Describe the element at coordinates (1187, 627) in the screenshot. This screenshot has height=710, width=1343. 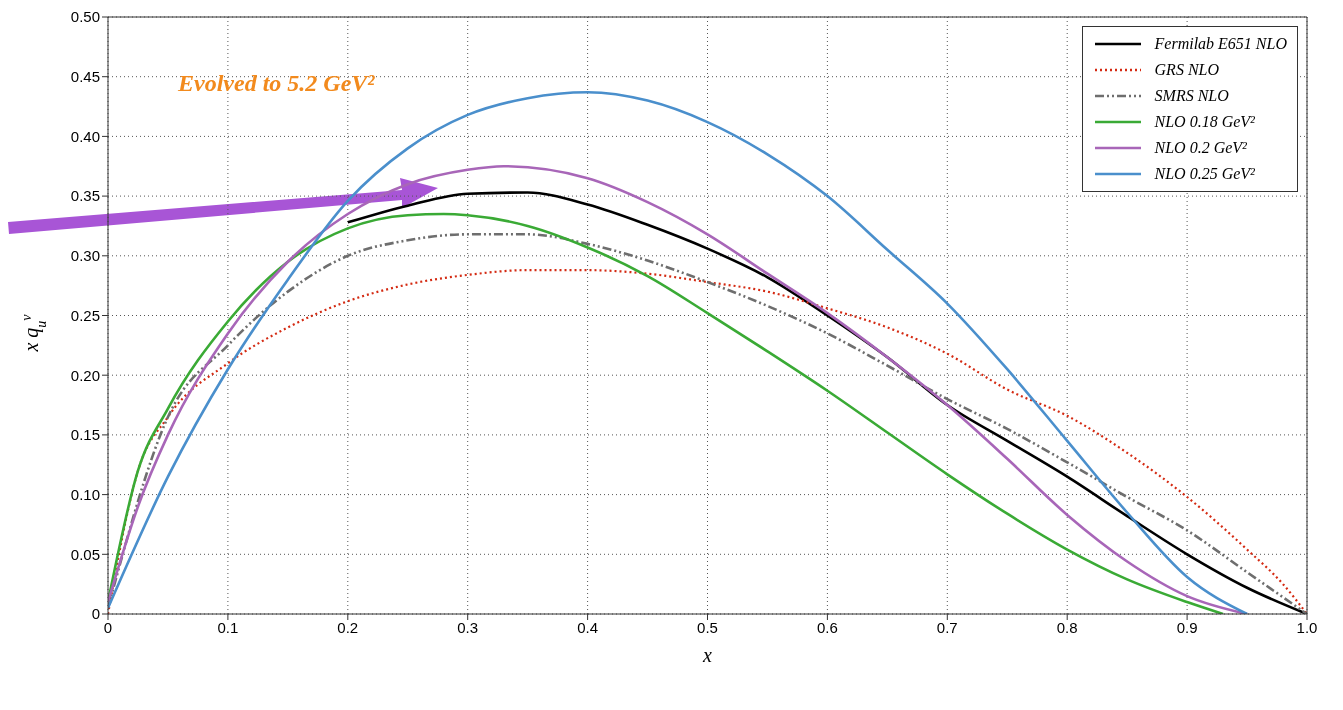
I see `x-tick-label: 0.9` at that location.